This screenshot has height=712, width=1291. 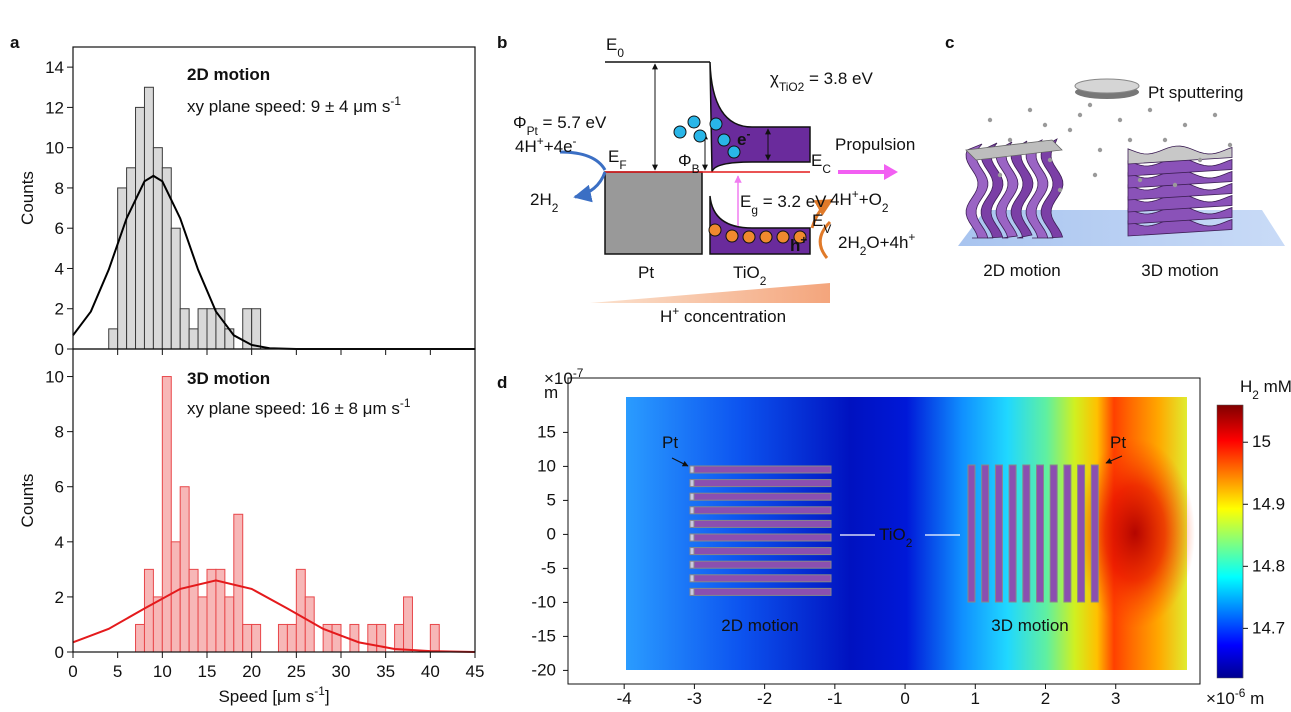 I want to click on text-part: Speed [μm s, so click(x=266, y=696).